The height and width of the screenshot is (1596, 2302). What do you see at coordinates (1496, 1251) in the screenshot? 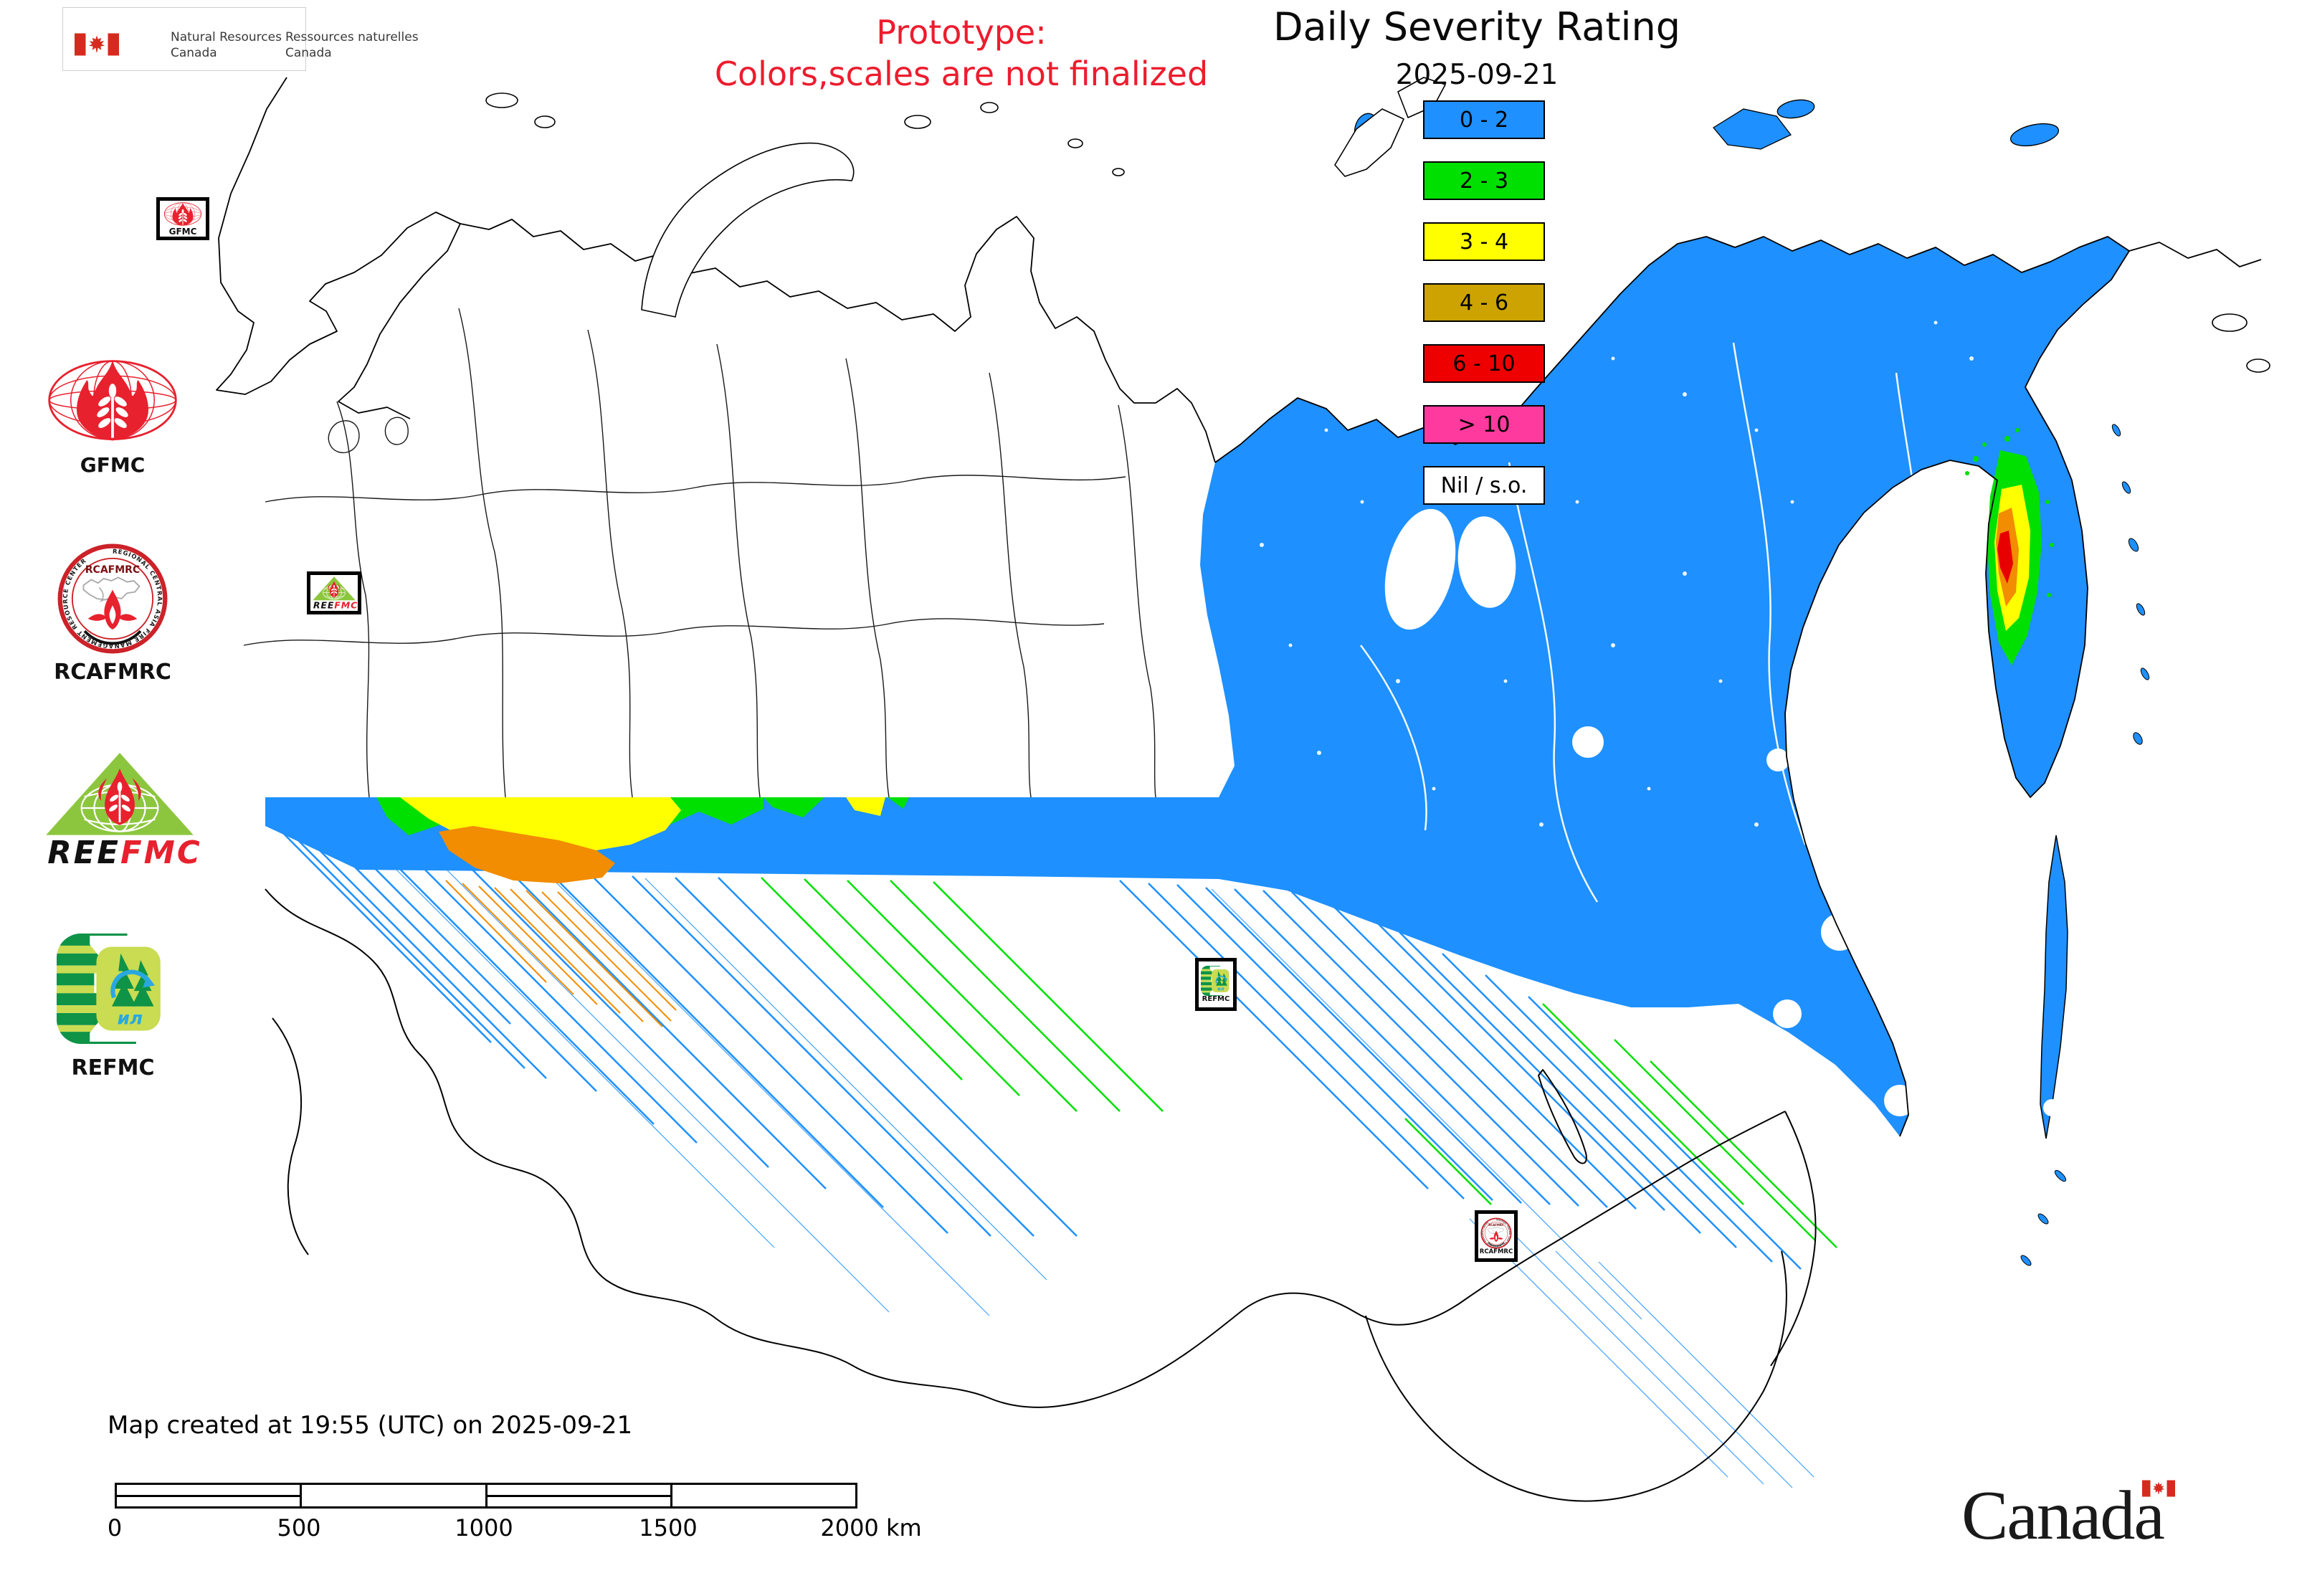
I see `rcafmrc-marker-label: RCAFMRC` at bounding box center [1496, 1251].